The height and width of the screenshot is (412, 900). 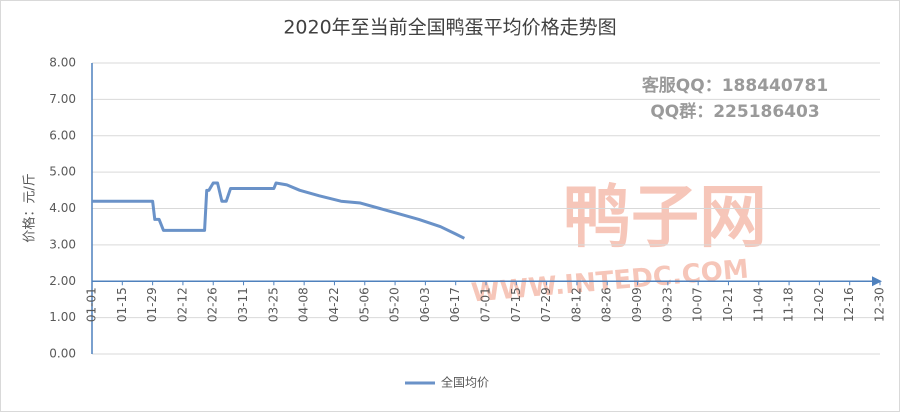 I want to click on x-tick-label: 11-04, so click(x=758, y=304).